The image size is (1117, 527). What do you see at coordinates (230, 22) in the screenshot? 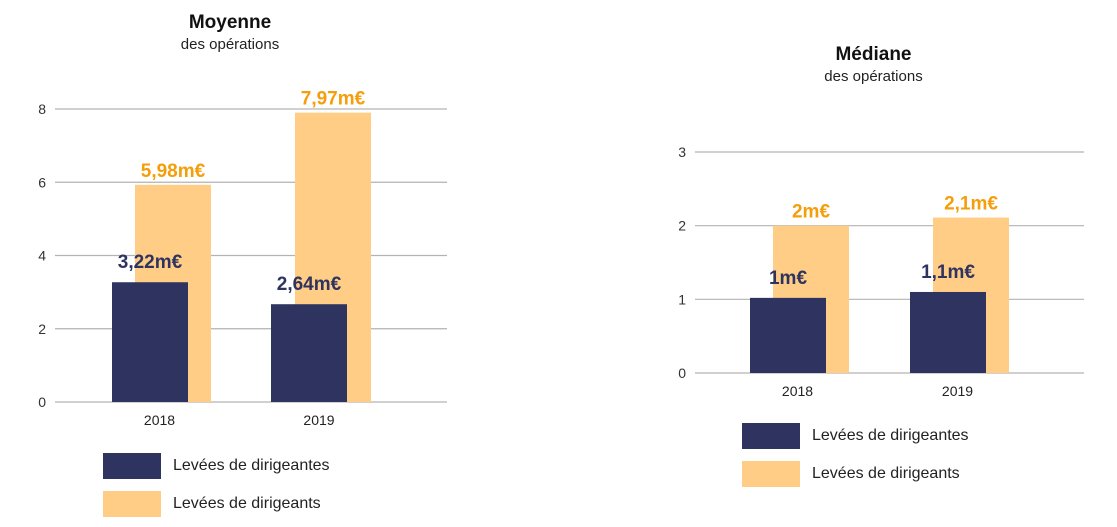
I see `chart-title: Moyenne` at bounding box center [230, 22].